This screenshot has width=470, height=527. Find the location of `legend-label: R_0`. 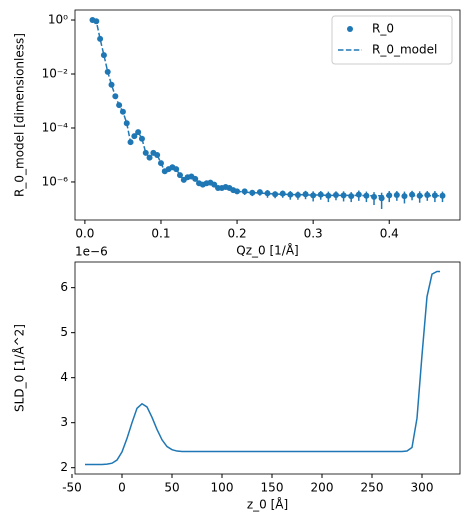

legend-label: R_0 is located at coordinates (383, 29).